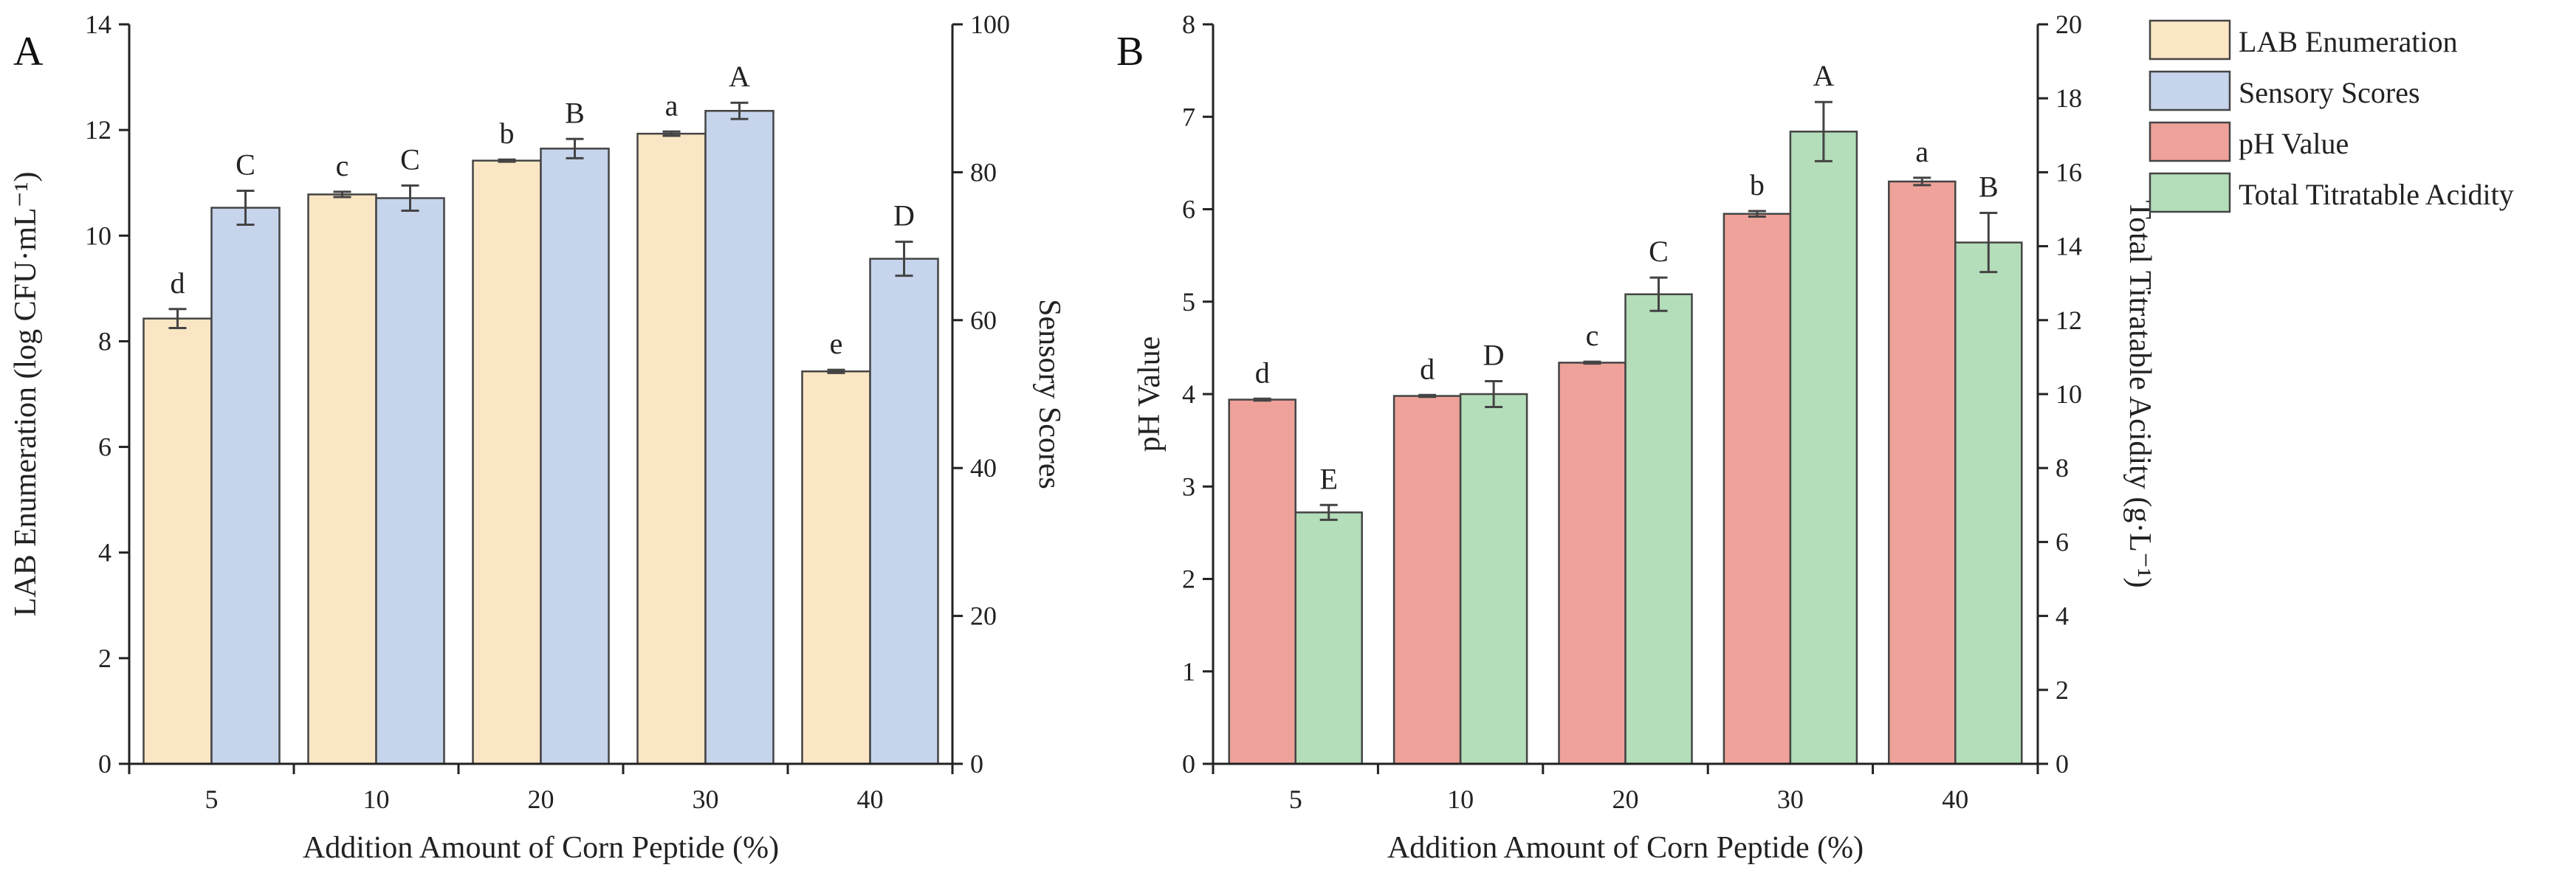 Image resolution: width=2576 pixels, height=876 pixels. I want to click on y-tick-label-right: 100, so click(990, 25).